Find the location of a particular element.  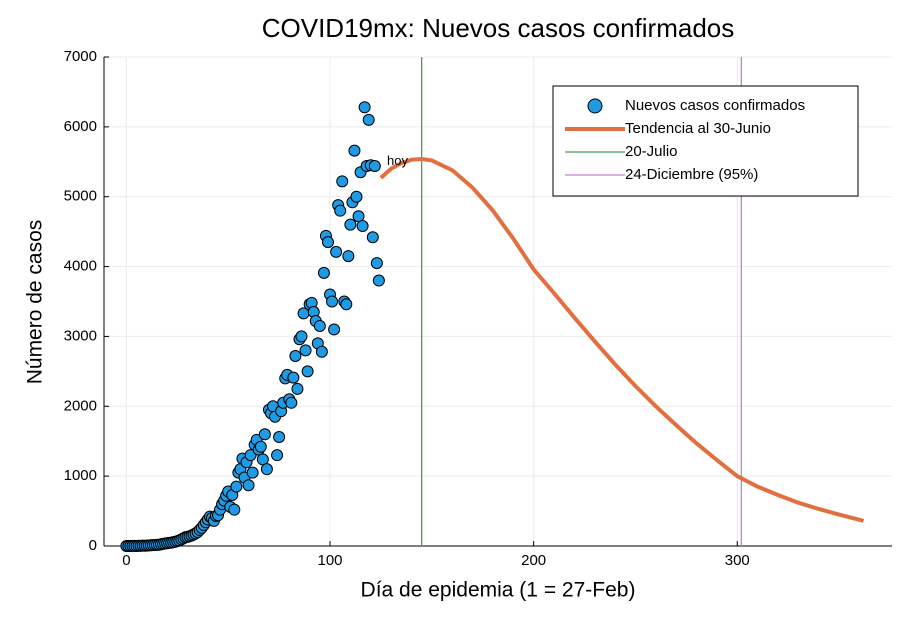

y-tick-label: 6000 is located at coordinates (80, 126).